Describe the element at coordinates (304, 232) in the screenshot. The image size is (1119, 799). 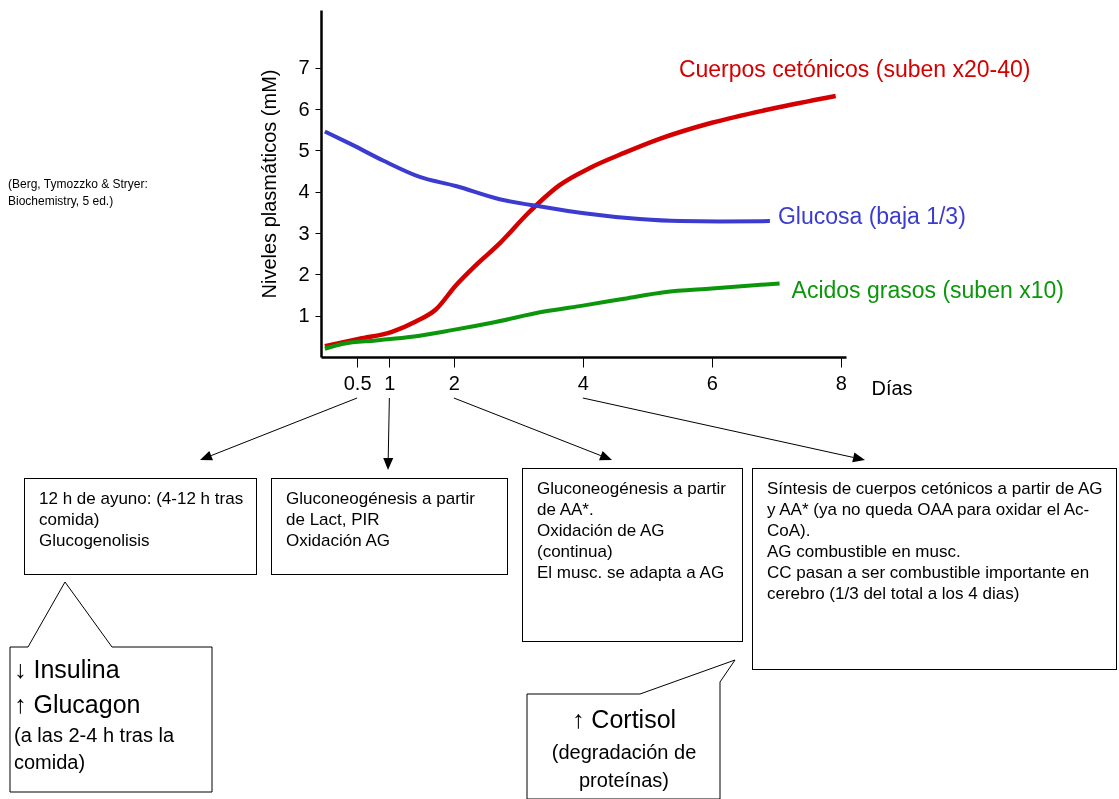
I see `y-tick-label: 3` at that location.